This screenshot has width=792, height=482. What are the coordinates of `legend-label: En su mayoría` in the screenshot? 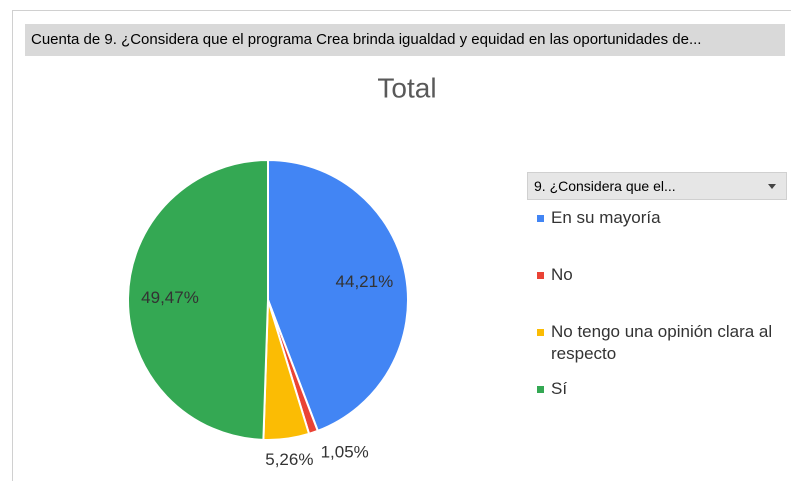 It's located at (606, 217).